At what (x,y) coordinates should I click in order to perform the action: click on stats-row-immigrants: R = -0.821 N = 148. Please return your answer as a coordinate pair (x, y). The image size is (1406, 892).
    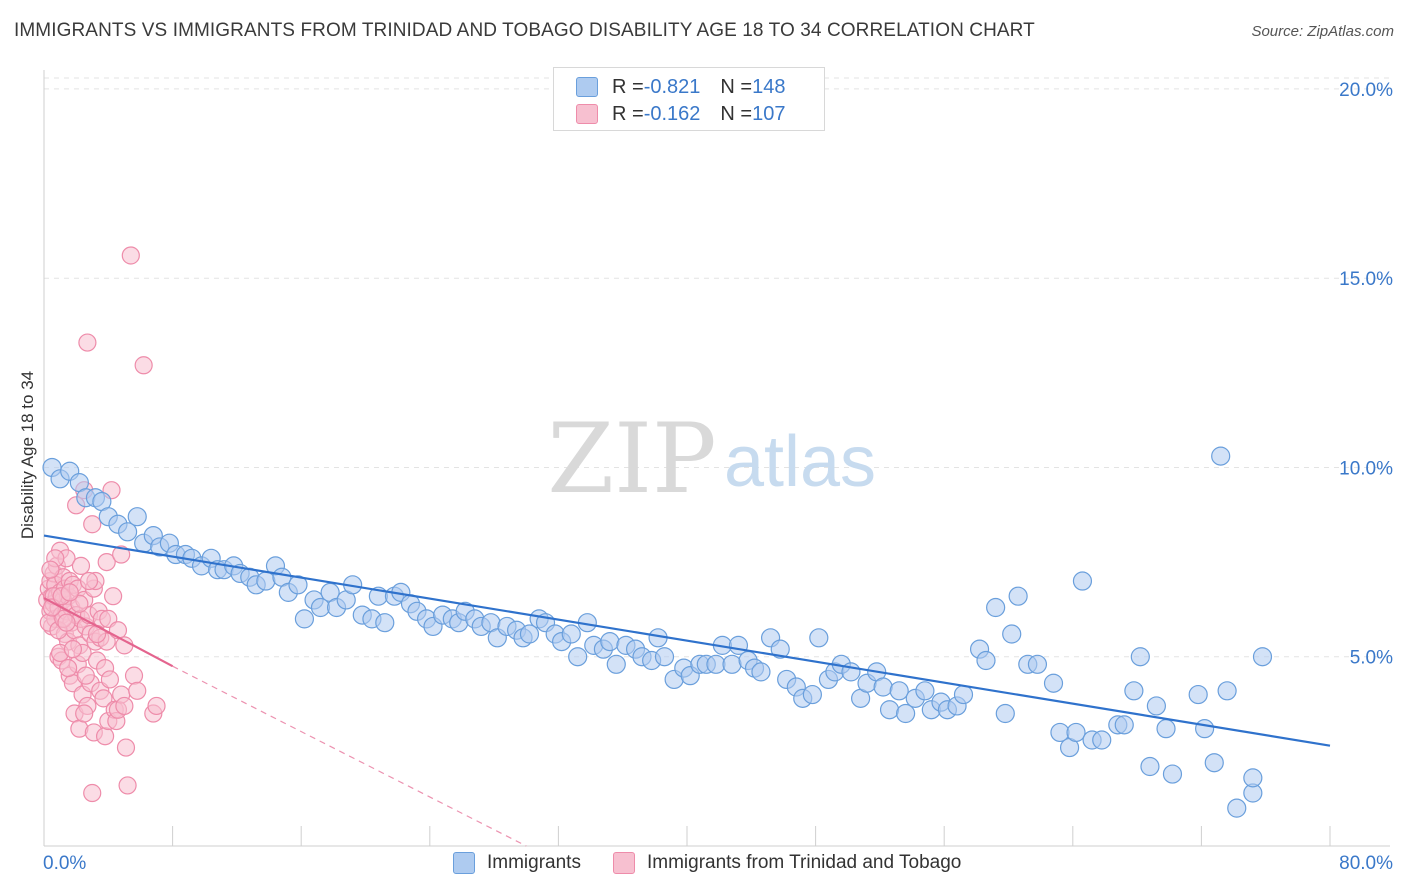
    Looking at the image, I should click on (680, 87).